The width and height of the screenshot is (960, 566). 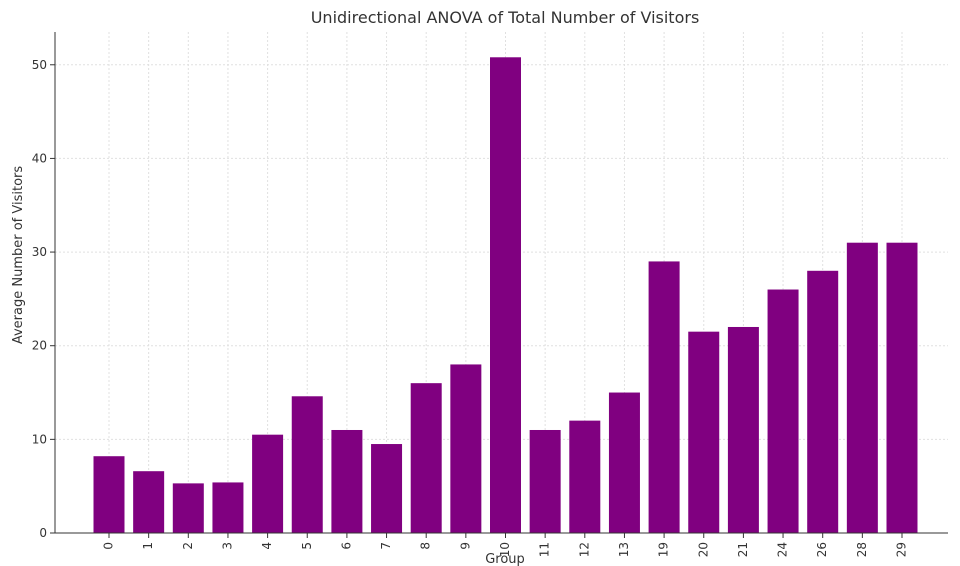 I want to click on x-tick-label: 28, so click(x=862, y=549).